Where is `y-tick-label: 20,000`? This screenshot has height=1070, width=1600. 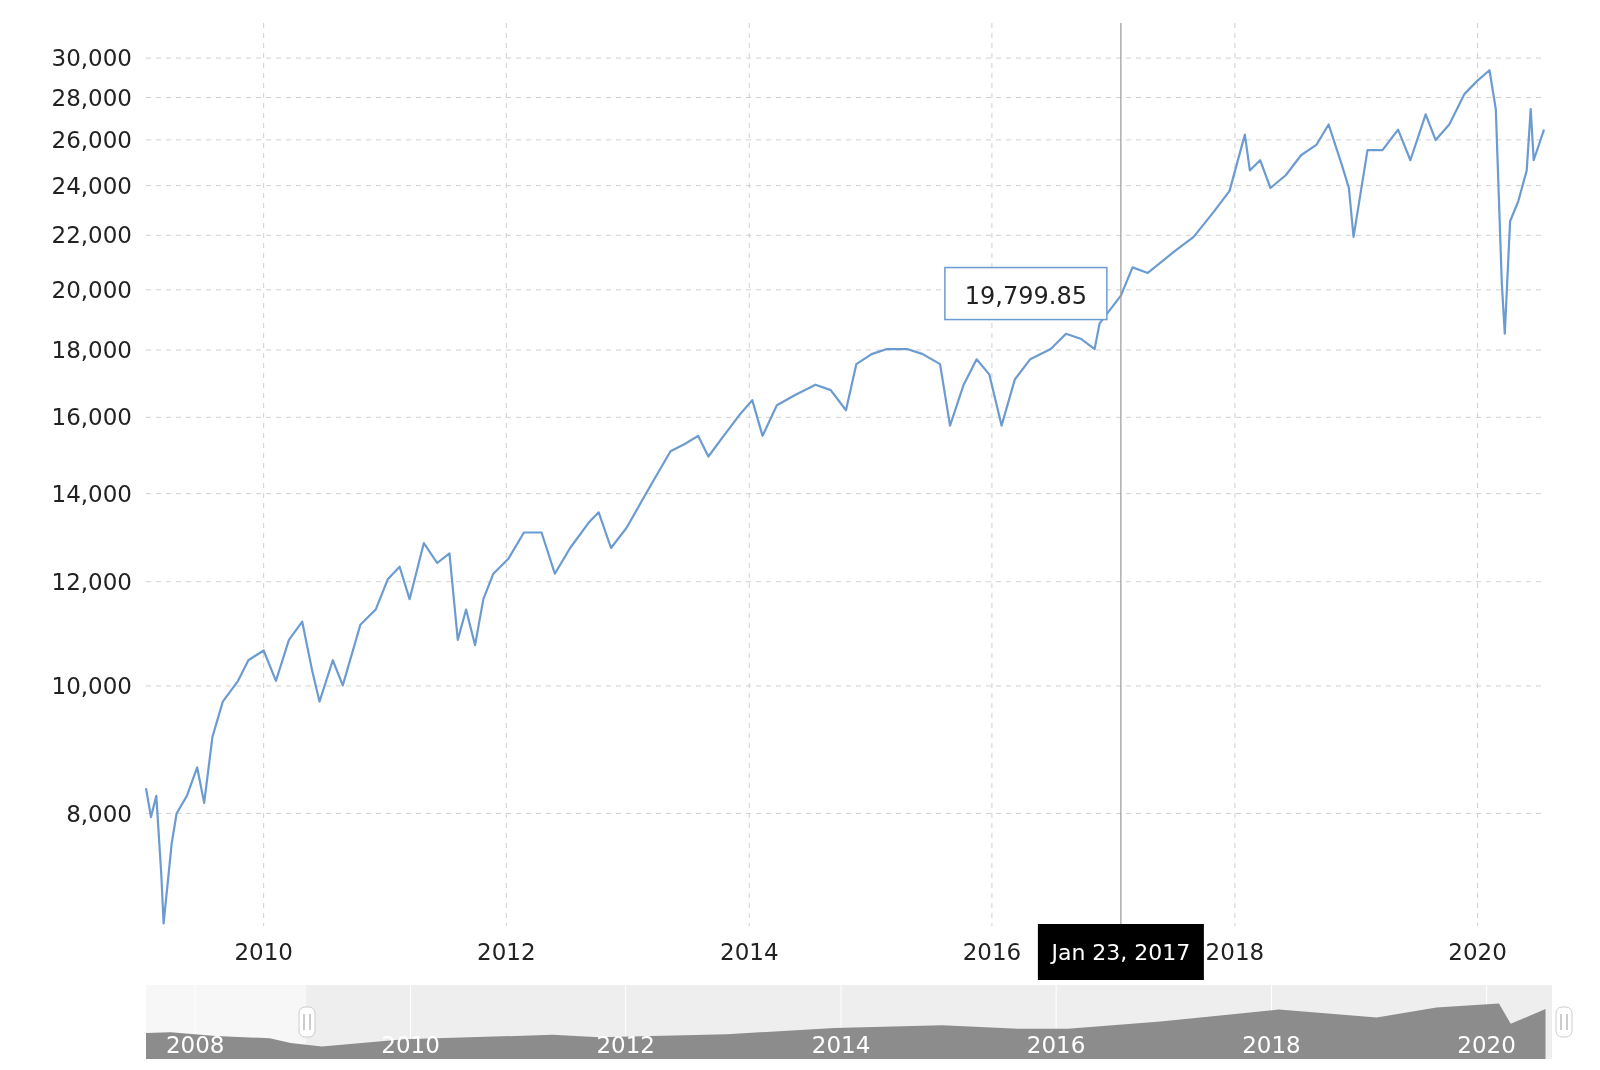
y-tick-label: 20,000 is located at coordinates (91, 289).